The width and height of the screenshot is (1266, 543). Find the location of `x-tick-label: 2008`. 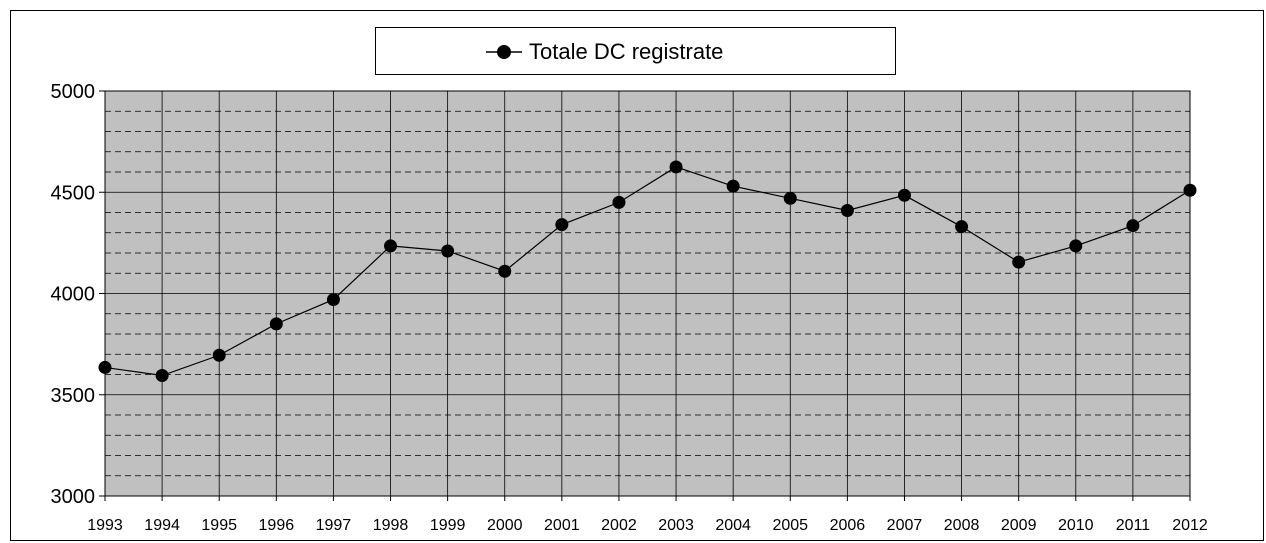

x-tick-label: 2008 is located at coordinates (962, 525).